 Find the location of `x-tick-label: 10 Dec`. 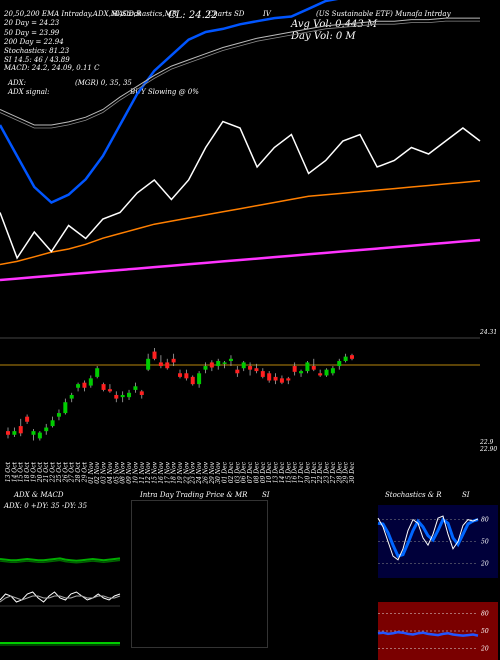

x-tick-label: 10 Dec is located at coordinates (269, 472).